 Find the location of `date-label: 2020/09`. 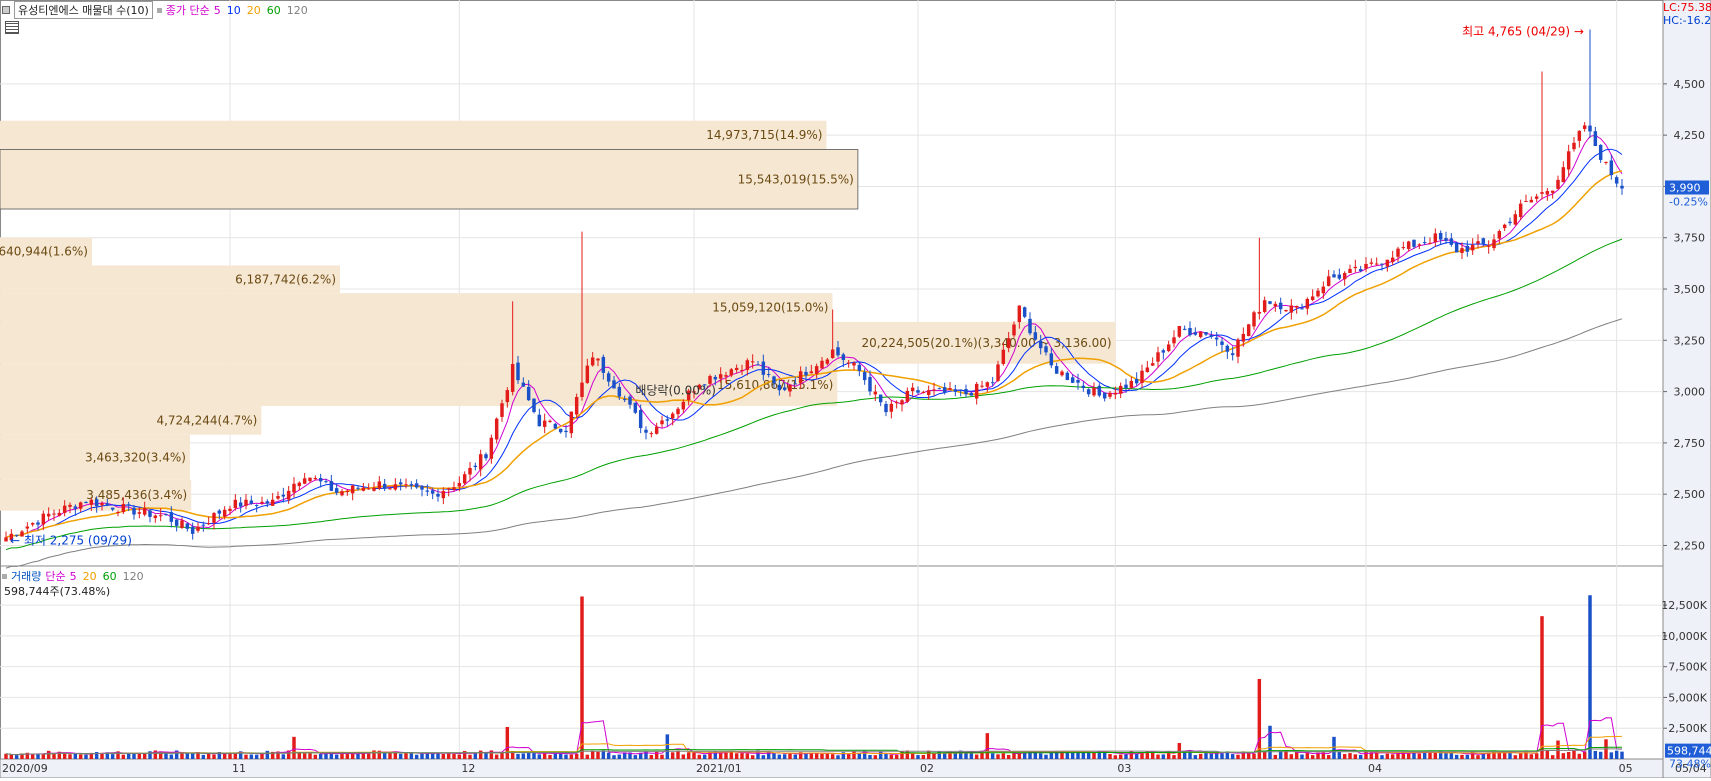

date-label: 2020/09 is located at coordinates (25, 768).